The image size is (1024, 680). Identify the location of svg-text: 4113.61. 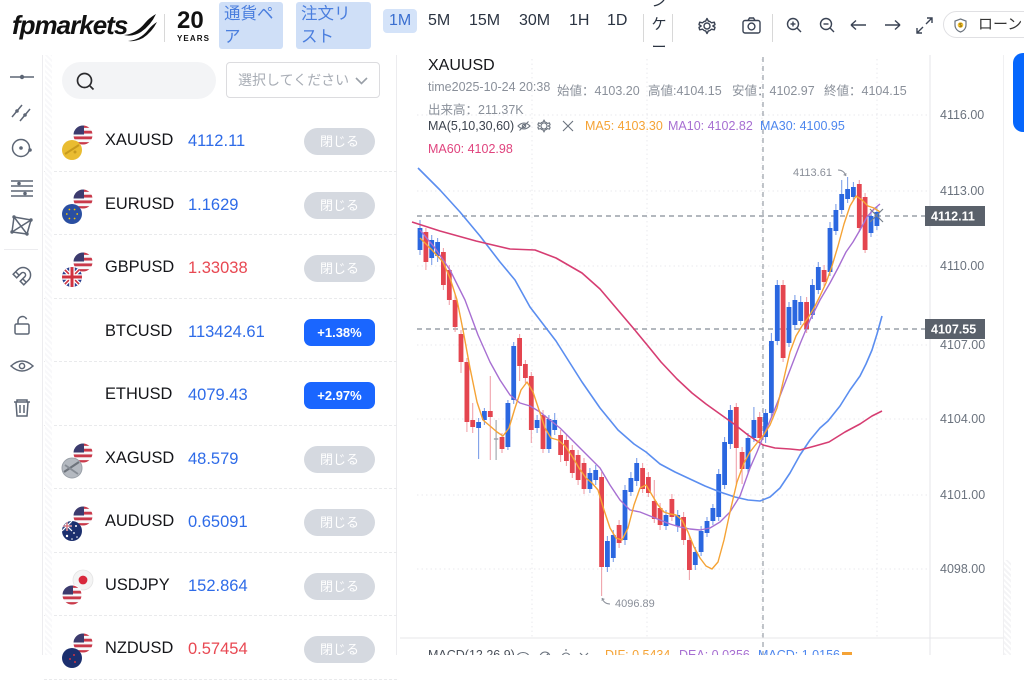
(812, 173).